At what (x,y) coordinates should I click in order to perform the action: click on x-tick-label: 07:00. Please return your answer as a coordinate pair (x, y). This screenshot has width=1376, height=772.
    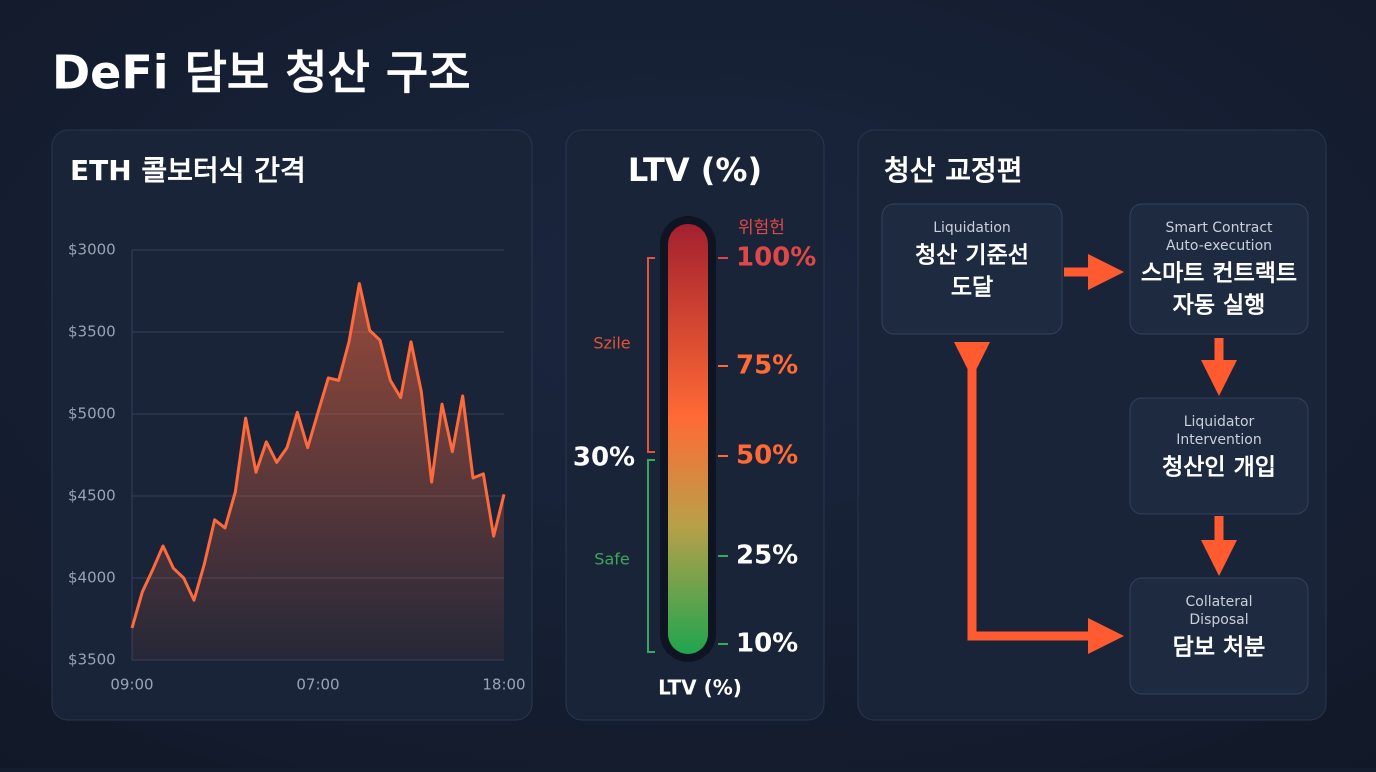
    Looking at the image, I should click on (317, 685).